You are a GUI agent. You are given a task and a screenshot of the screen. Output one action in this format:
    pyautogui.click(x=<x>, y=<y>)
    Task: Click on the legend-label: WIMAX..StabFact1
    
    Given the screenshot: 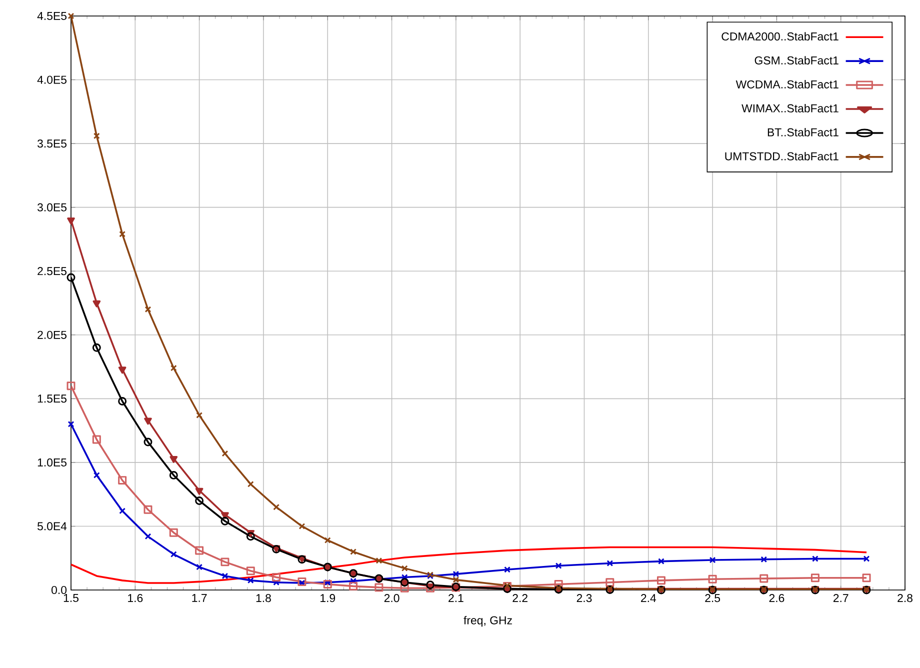 What is the action you would take?
    pyautogui.click(x=790, y=108)
    